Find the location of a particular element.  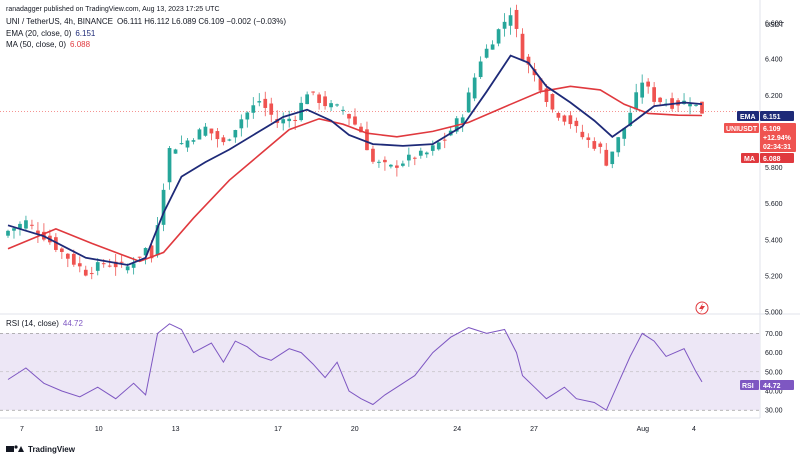

rsi-axis: 30.00 40.00 50.00 60.00 70.00 is located at coordinates (774, 373).